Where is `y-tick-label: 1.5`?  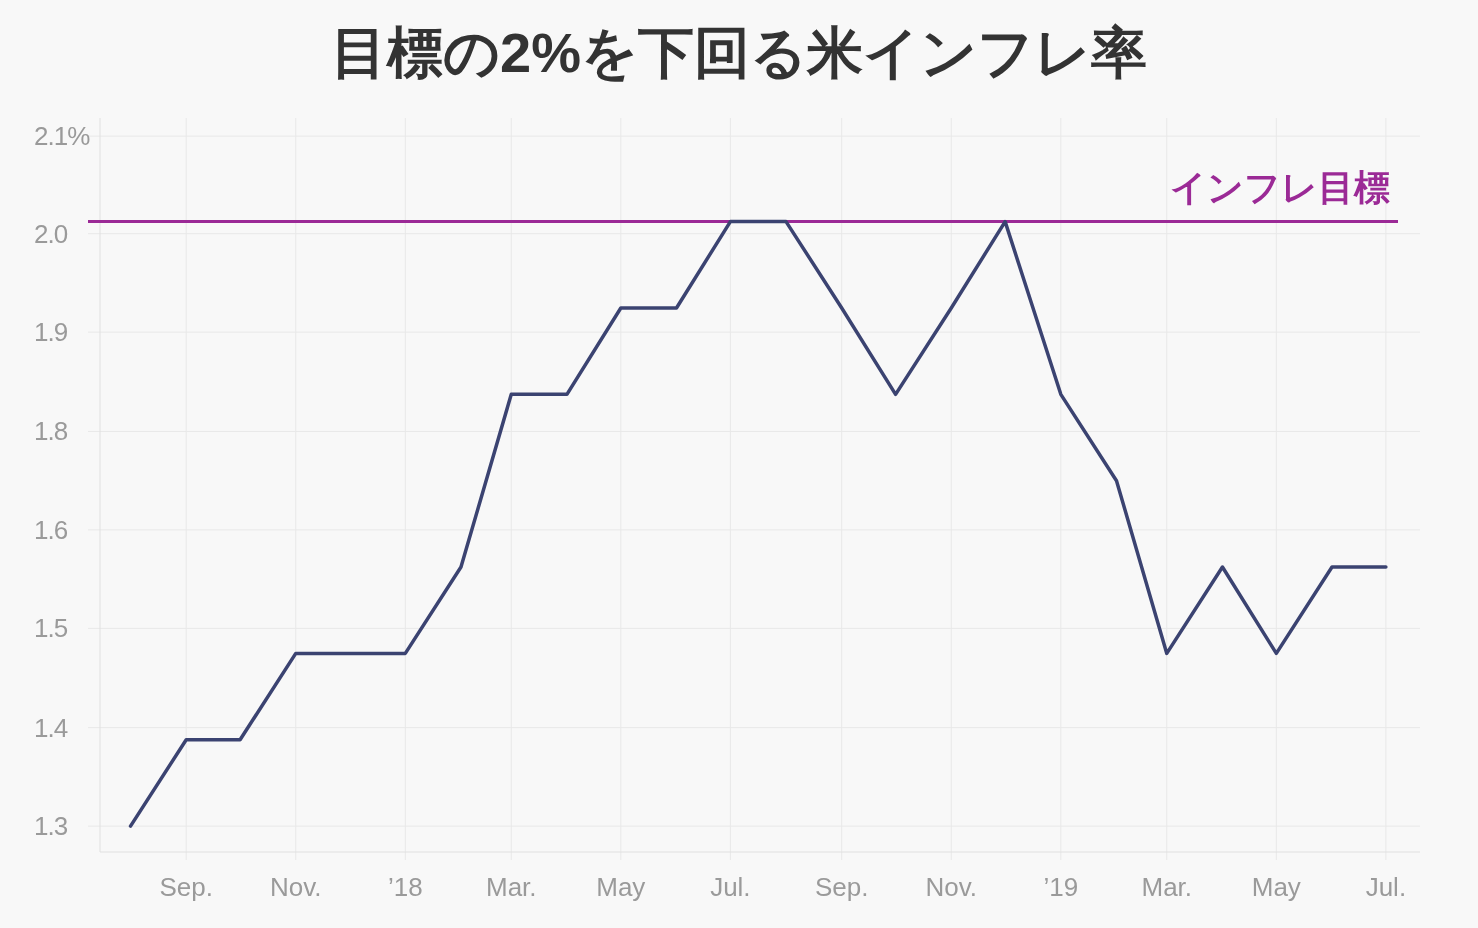 y-tick-label: 1.5 is located at coordinates (51, 628).